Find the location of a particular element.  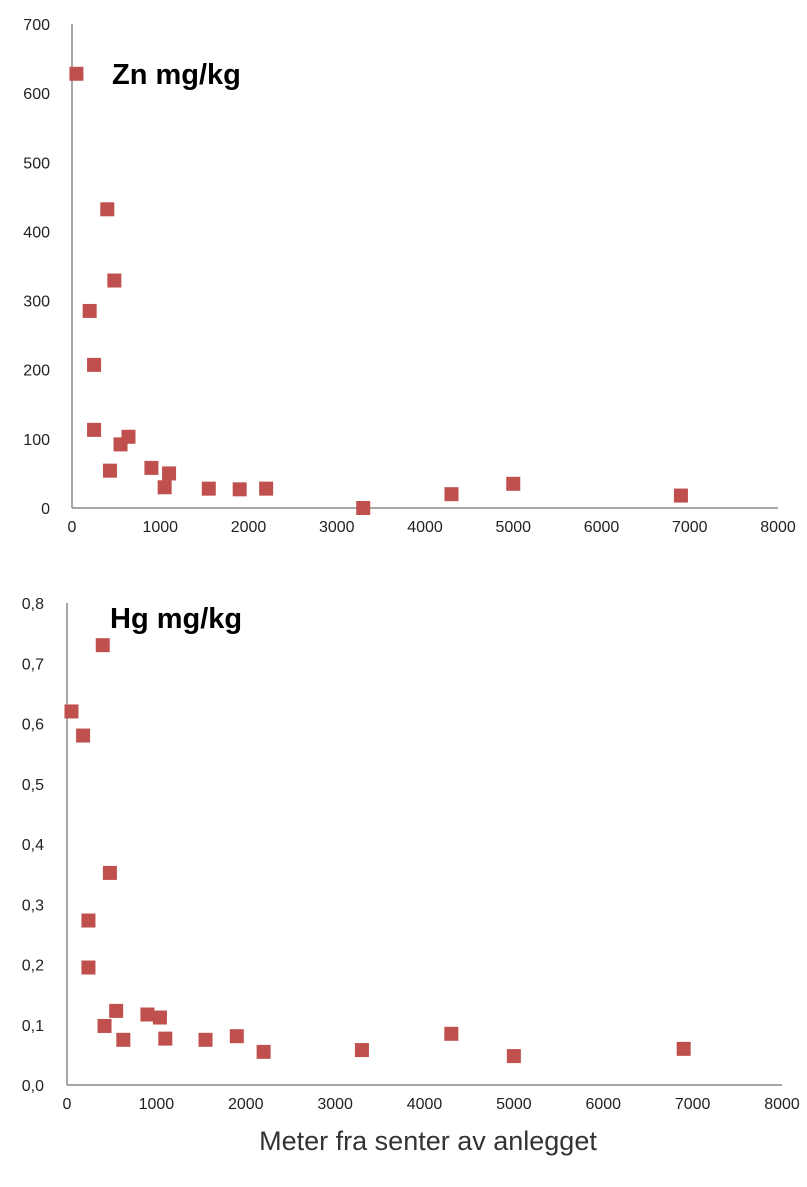

hg-x-tick-label: 0 is located at coordinates (67, 1104).